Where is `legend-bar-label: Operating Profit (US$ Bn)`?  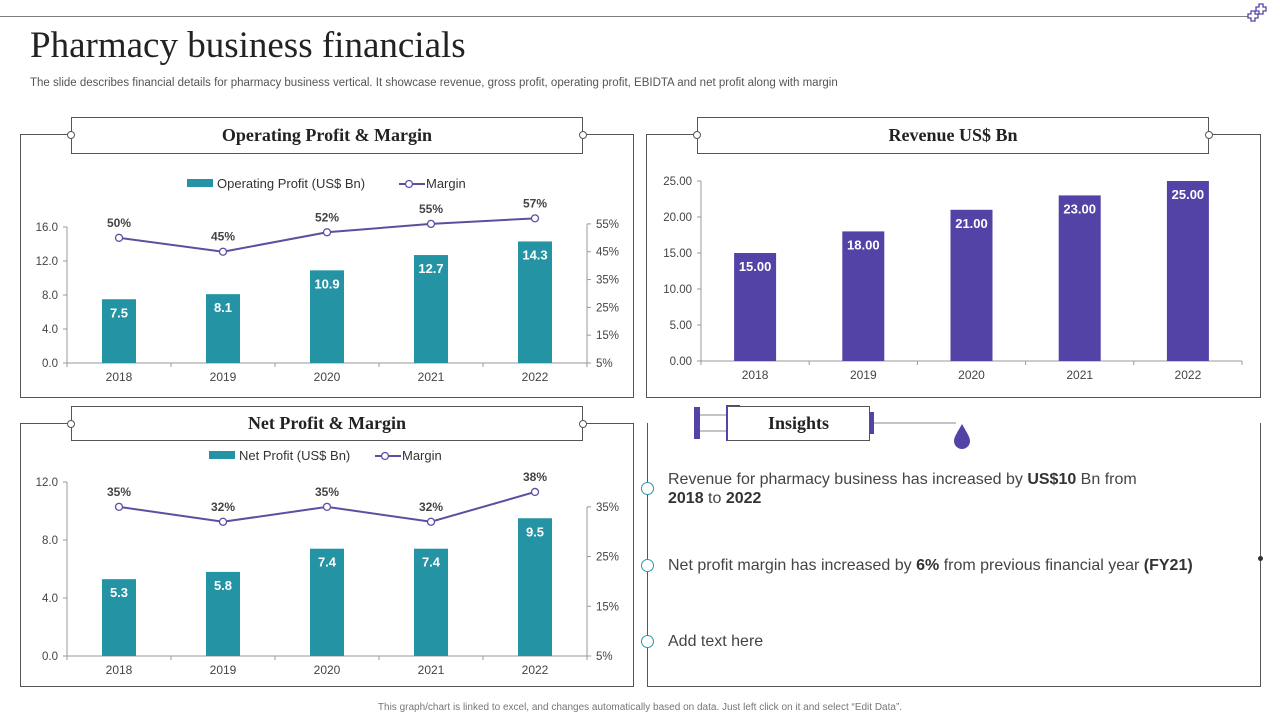 legend-bar-label: Operating Profit (US$ Bn) is located at coordinates (291, 183).